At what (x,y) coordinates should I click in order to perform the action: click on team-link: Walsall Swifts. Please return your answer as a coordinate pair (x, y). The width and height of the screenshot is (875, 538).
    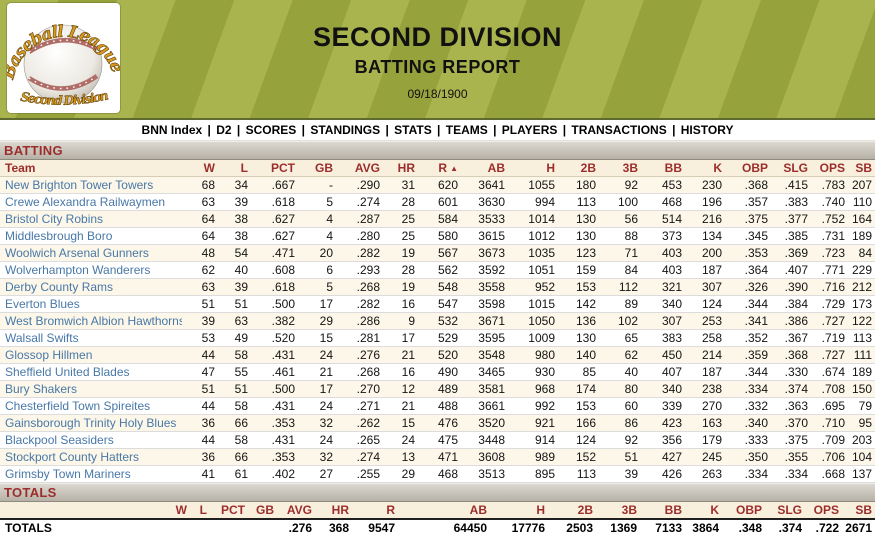
    Looking at the image, I should click on (42, 338).